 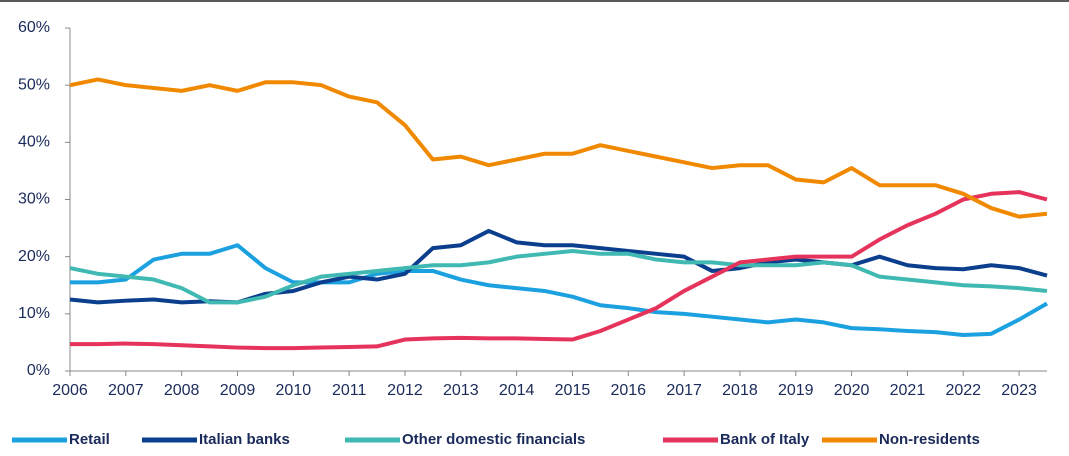 I want to click on series-line, so click(x=558, y=276).